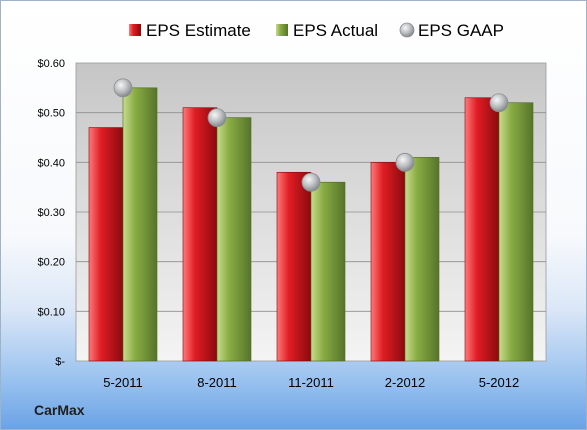  I want to click on y-axis-ticks: $- $0.10 $0.20 $0.30 $0.40 $0.50 $0.60, so click(51, 213).